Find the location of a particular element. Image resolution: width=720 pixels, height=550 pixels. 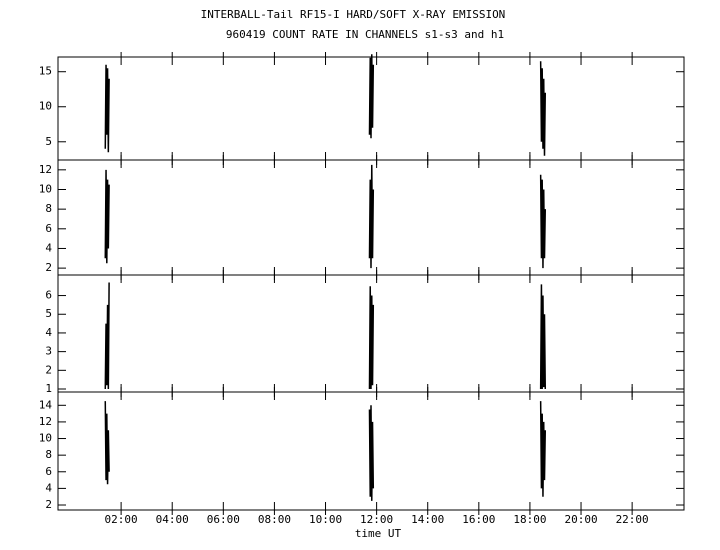

x-tick-label: 16:00 is located at coordinates (478, 519).